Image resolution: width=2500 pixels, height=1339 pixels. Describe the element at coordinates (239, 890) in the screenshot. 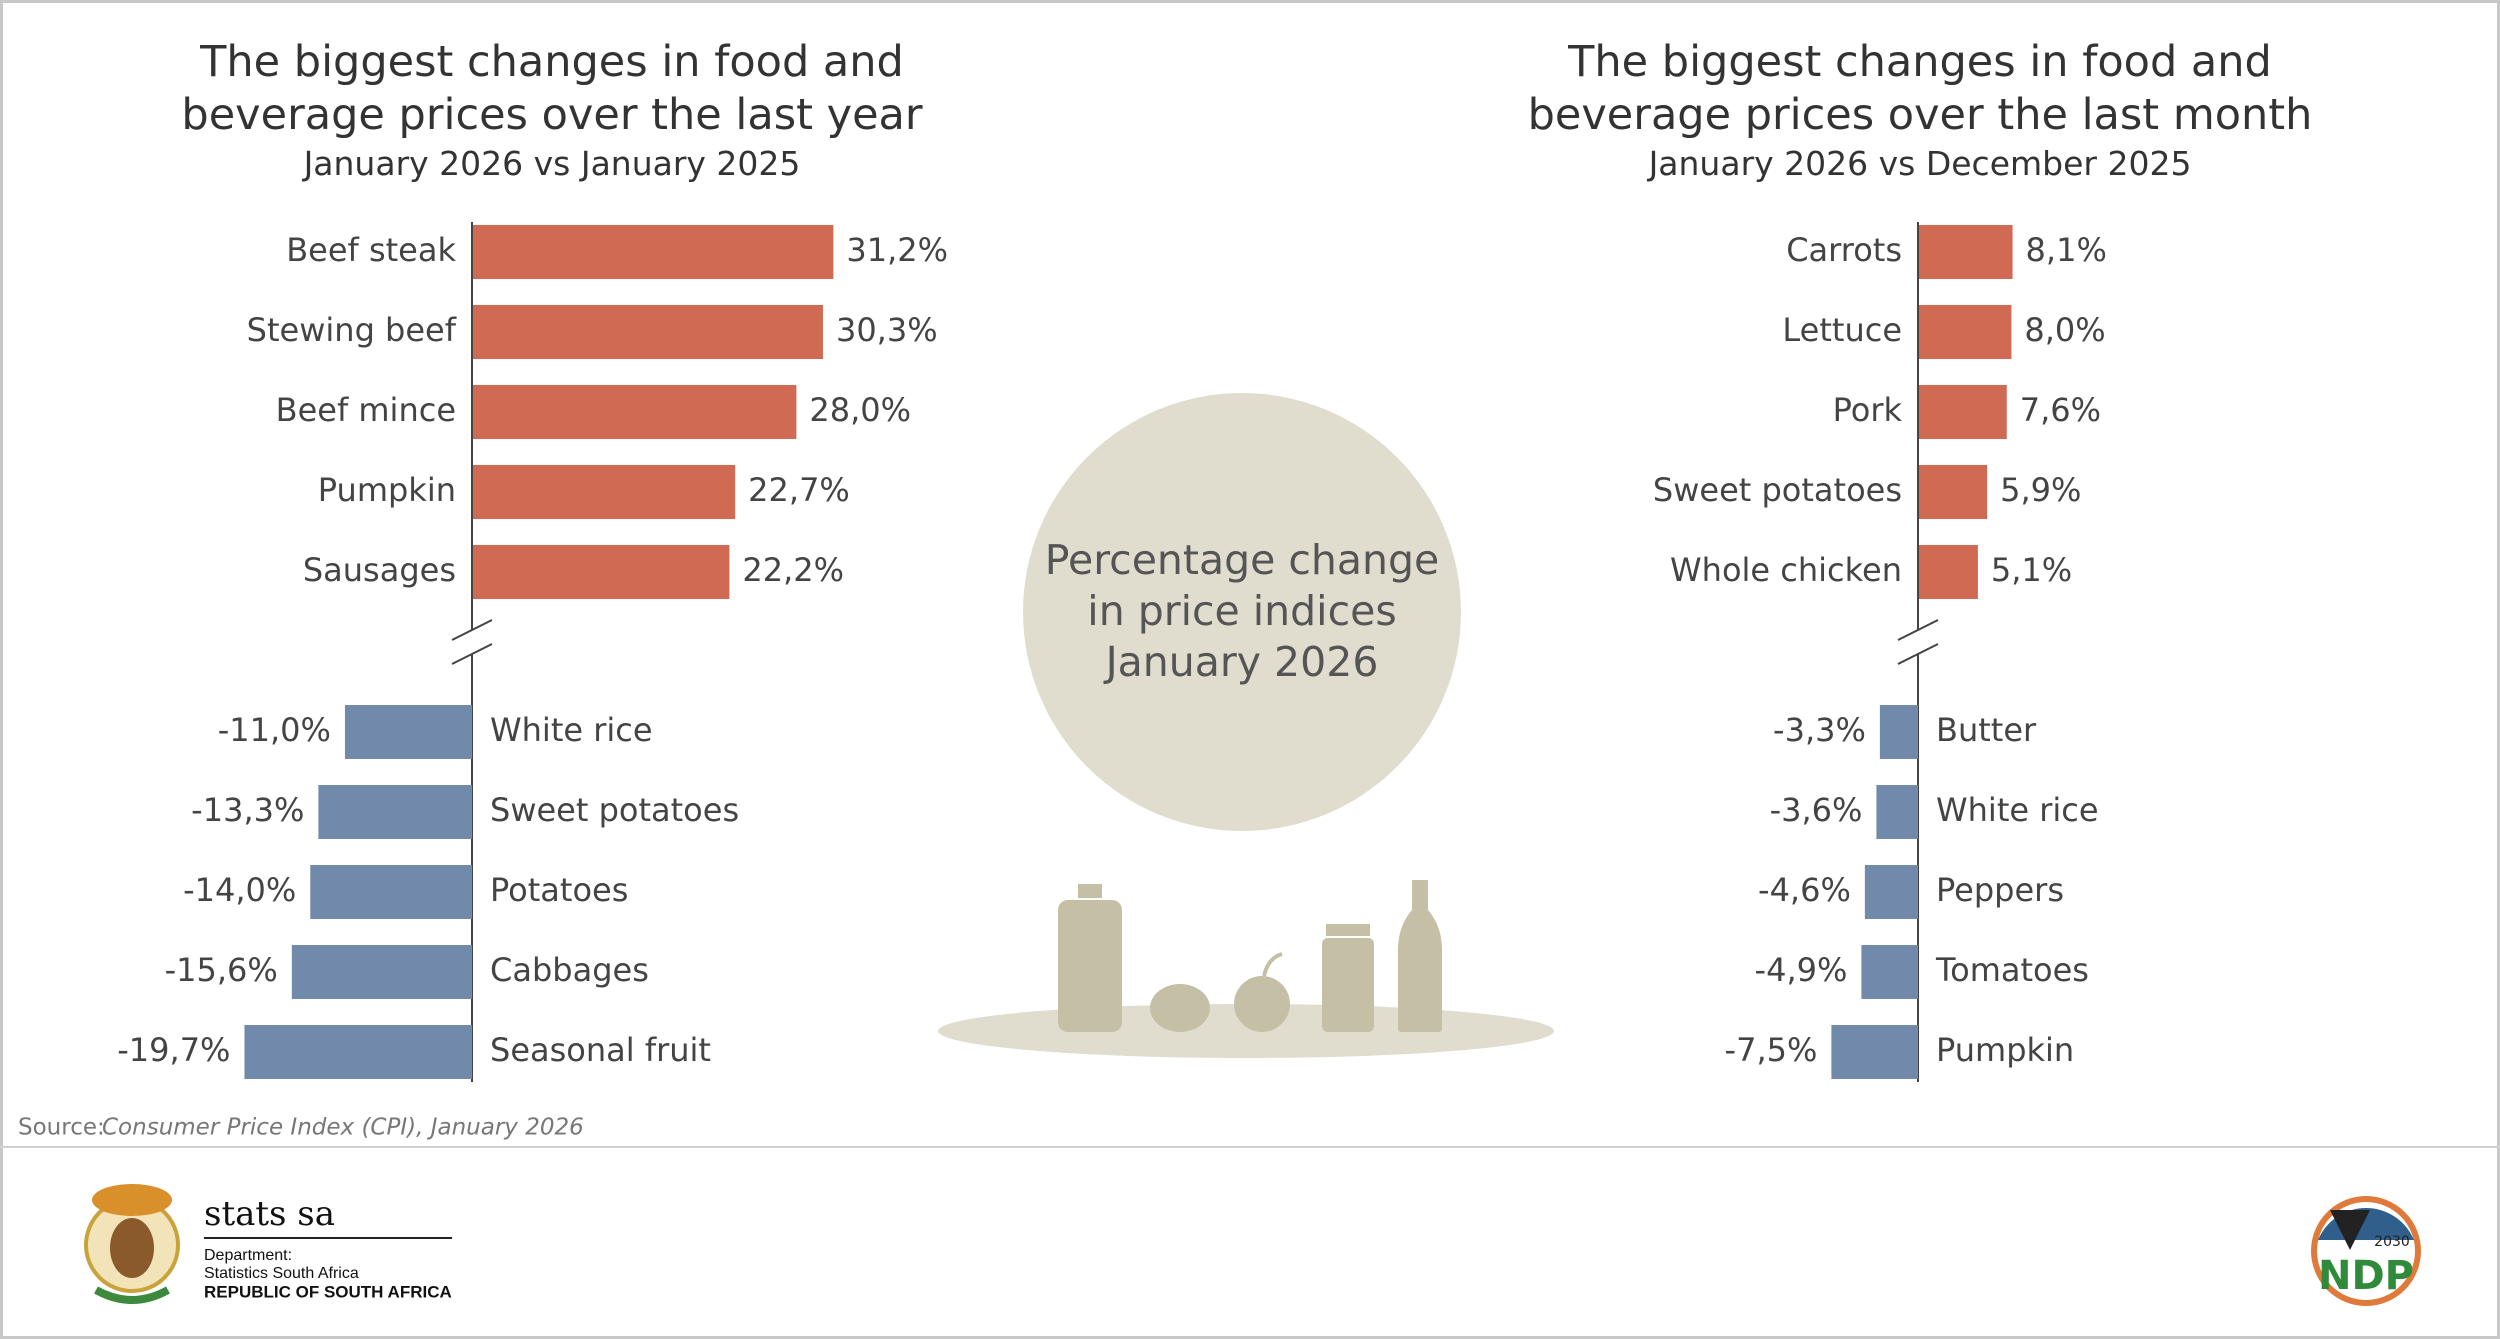

I see `value-label: -14,0%` at that location.